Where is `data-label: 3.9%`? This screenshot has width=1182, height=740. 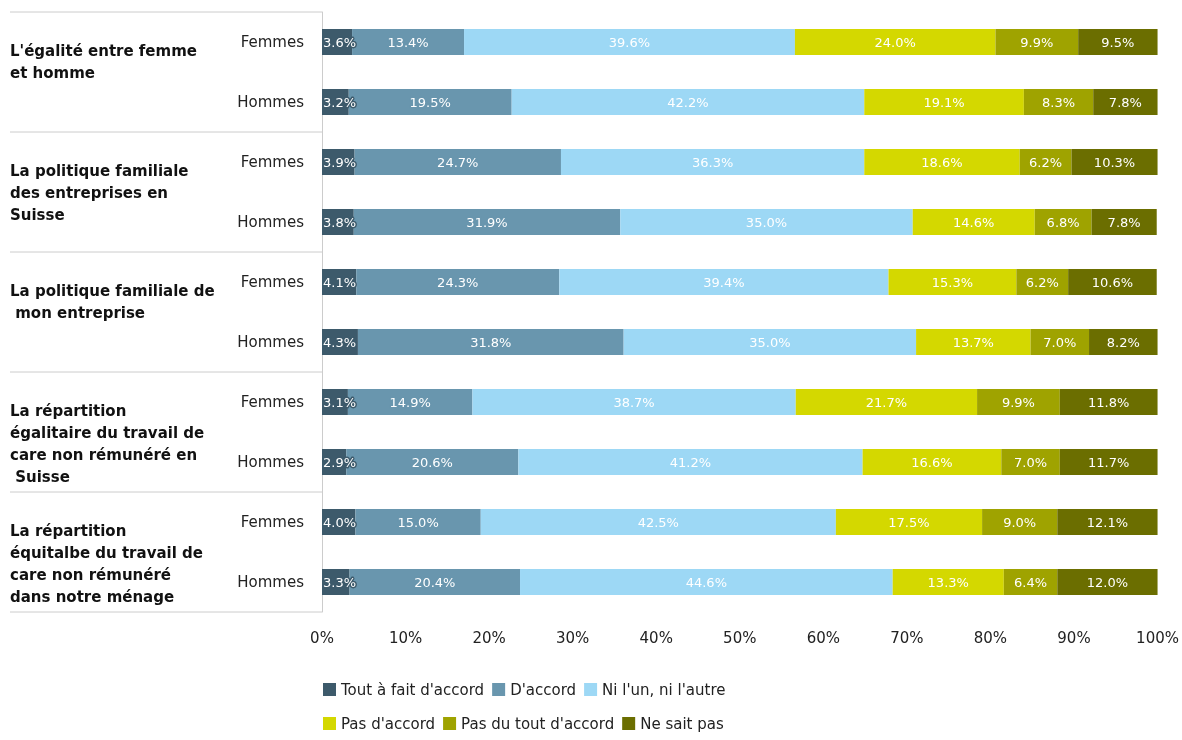 data-label: 3.9% is located at coordinates (340, 162).